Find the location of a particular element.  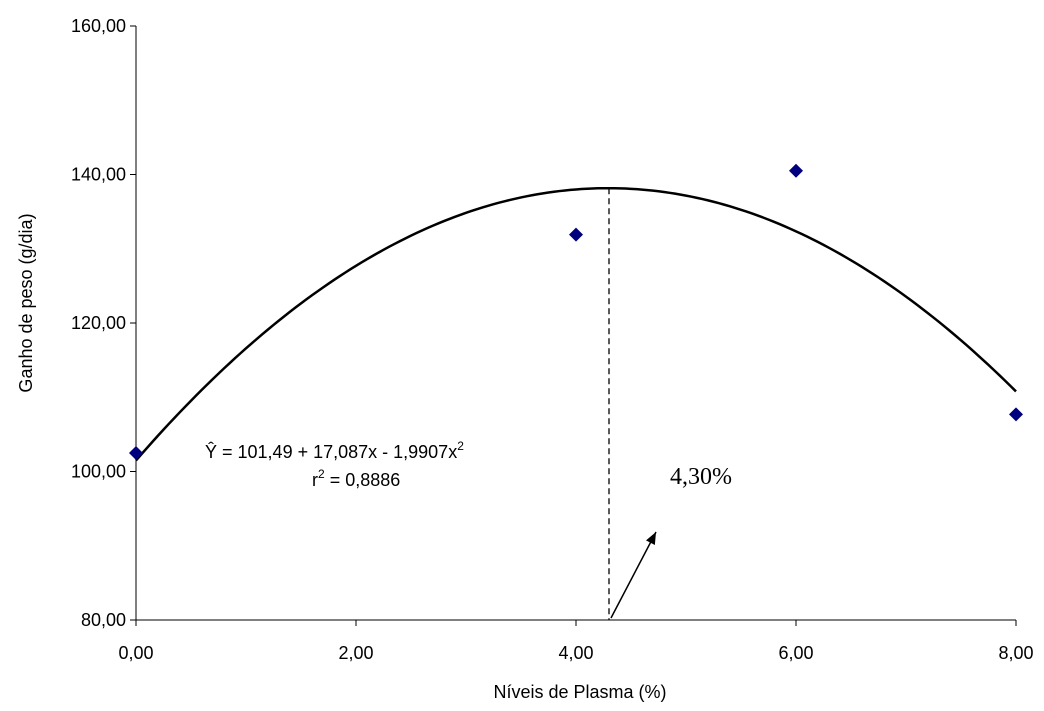

optimum-arrow-head is located at coordinates (651, 538).